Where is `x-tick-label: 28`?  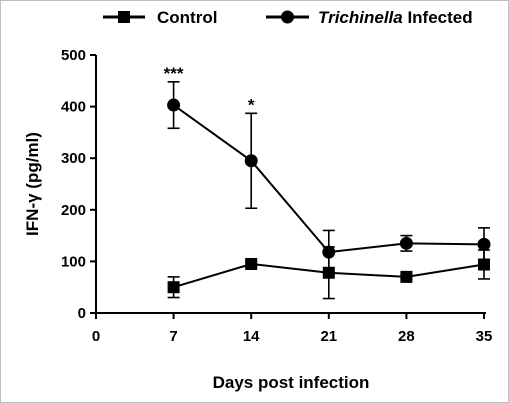 x-tick-label: 28 is located at coordinates (406, 336).